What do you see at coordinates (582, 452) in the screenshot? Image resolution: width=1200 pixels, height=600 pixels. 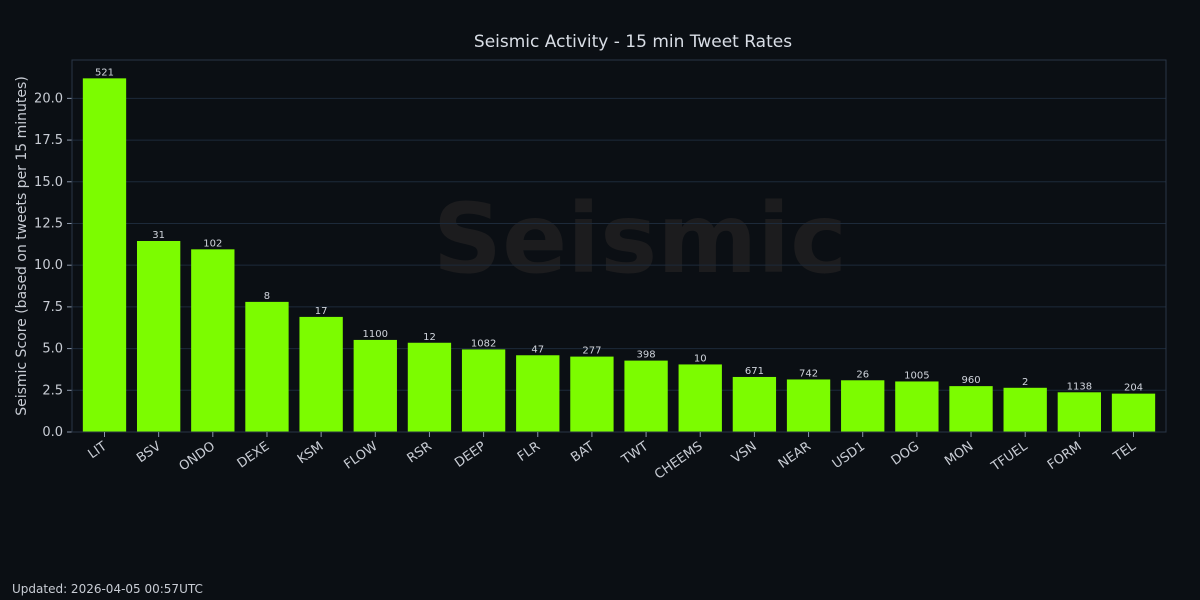 I see `x-tick-label: BAT` at bounding box center [582, 452].